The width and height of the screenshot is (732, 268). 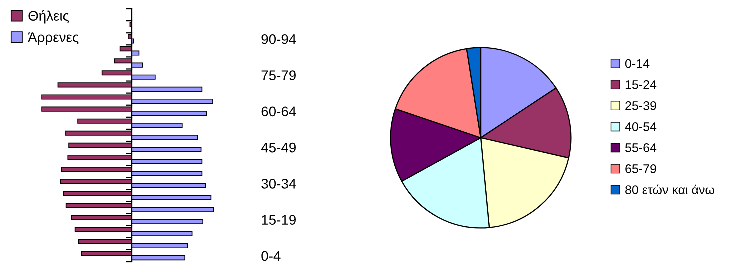 What do you see at coordinates (670, 189) in the screenshot?
I see `legend-label: 80 ετών και άνω` at bounding box center [670, 189].